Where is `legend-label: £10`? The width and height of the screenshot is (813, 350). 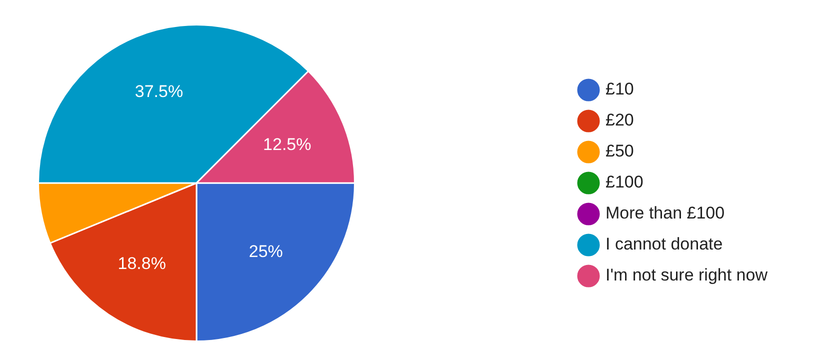 legend-label: £10 is located at coordinates (620, 89).